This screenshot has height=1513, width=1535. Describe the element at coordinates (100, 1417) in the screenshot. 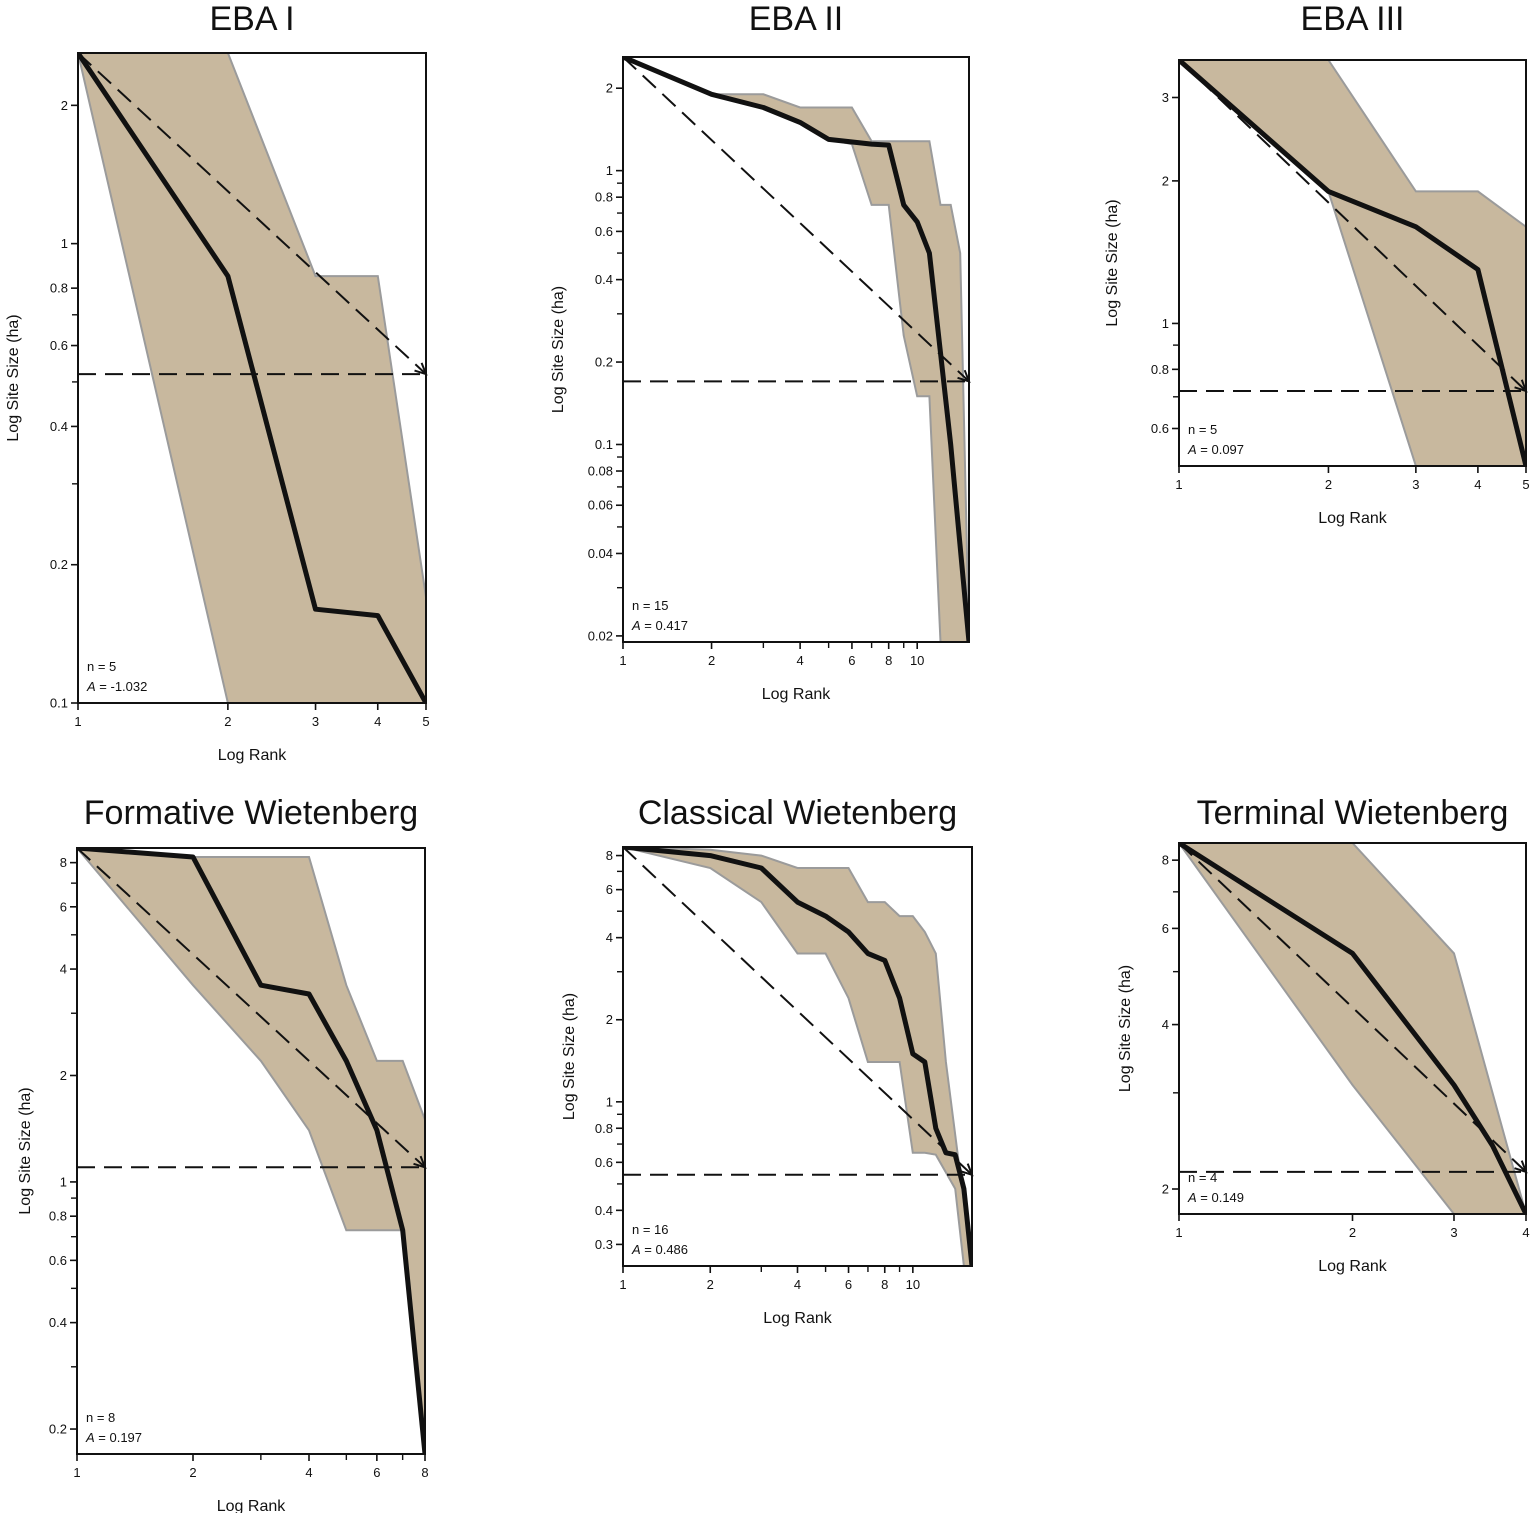

I see `sample-size-label: n = 8` at that location.